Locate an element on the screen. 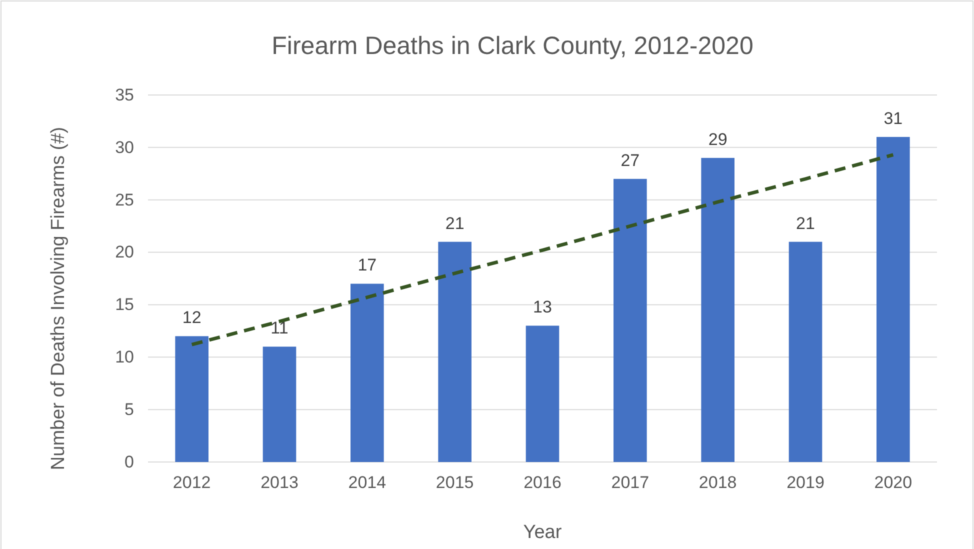  data-label: 31 is located at coordinates (893, 118).